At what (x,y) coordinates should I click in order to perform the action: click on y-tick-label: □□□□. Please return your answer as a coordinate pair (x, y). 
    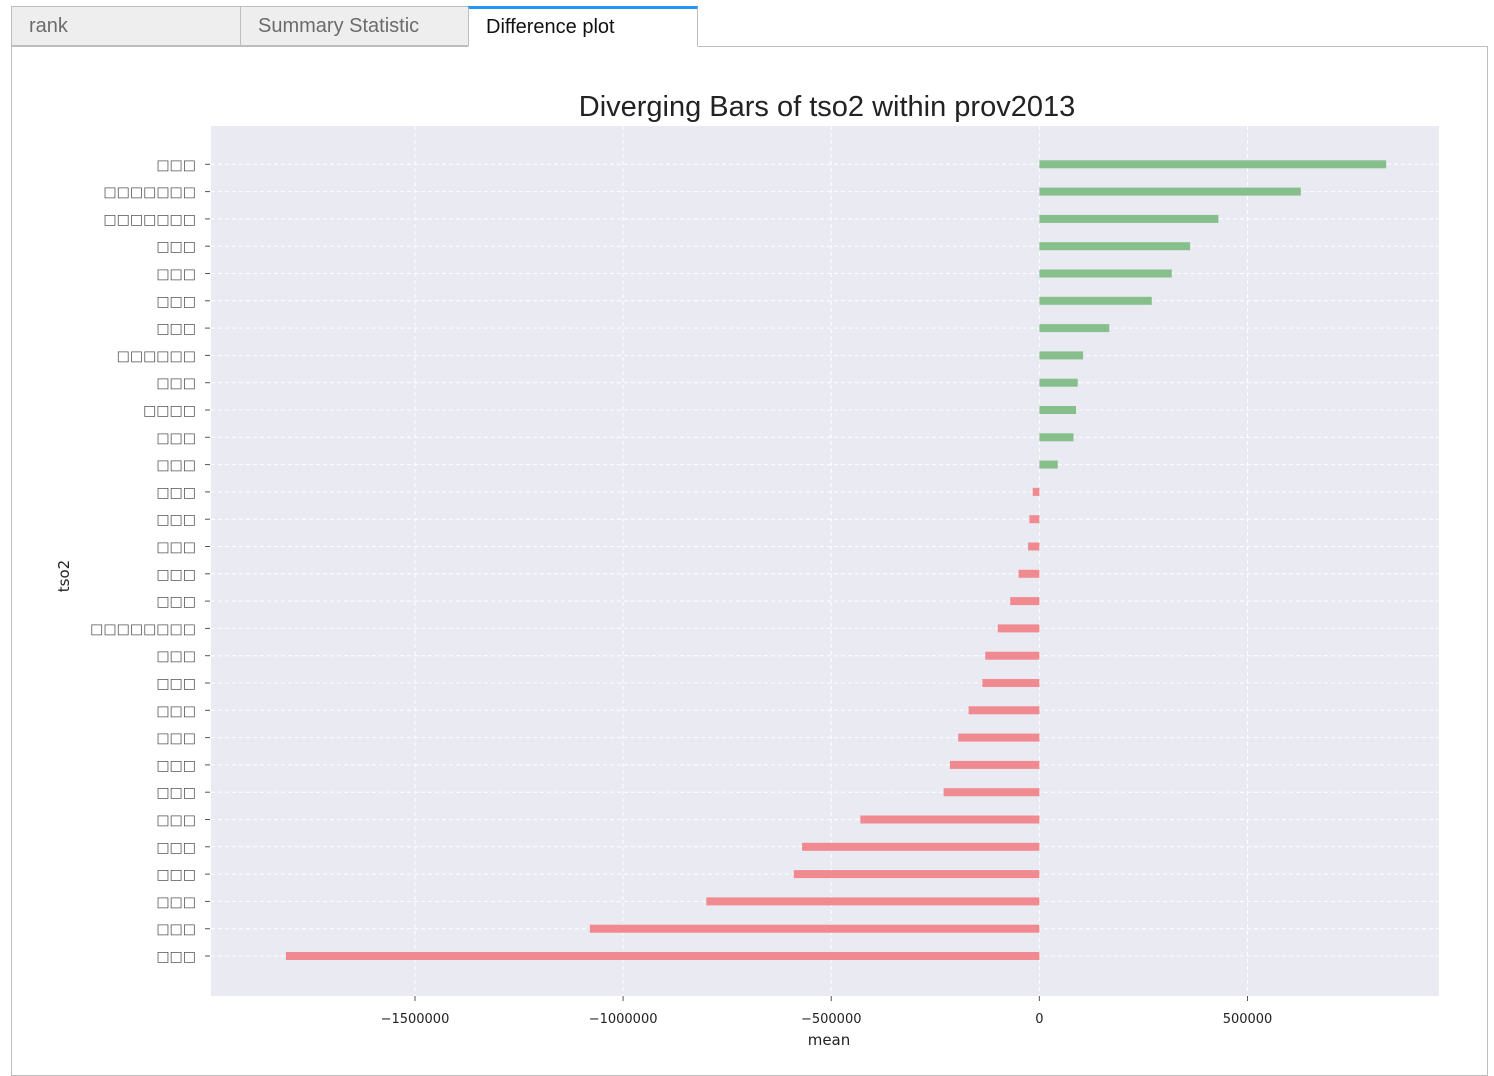
    Looking at the image, I should click on (169, 411).